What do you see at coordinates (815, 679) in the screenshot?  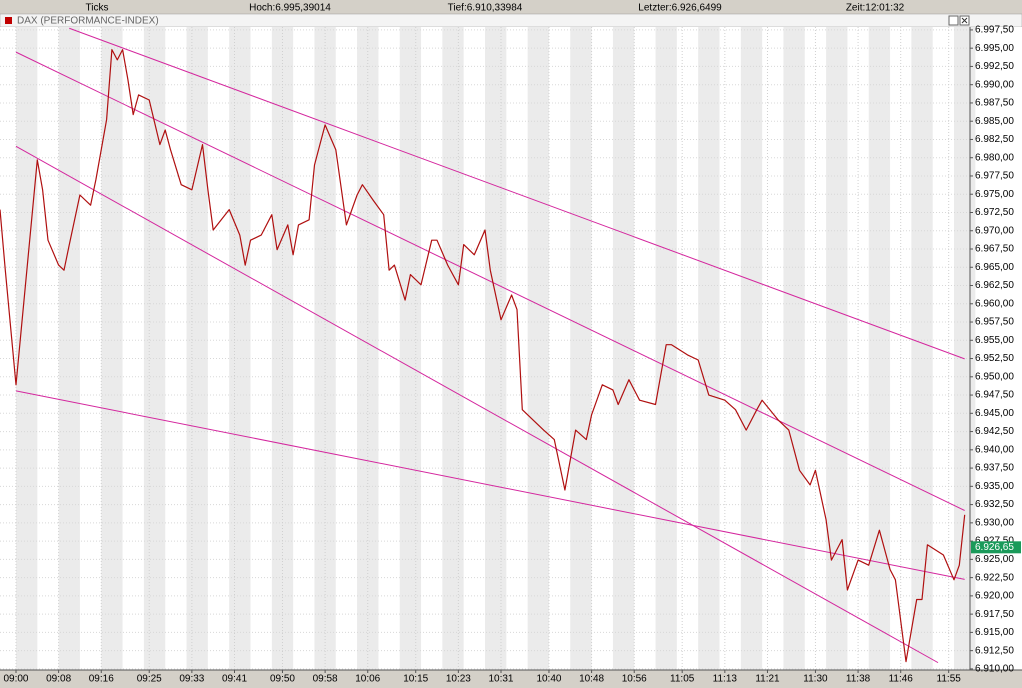 I see `x-tick-label: 11:30` at bounding box center [815, 679].